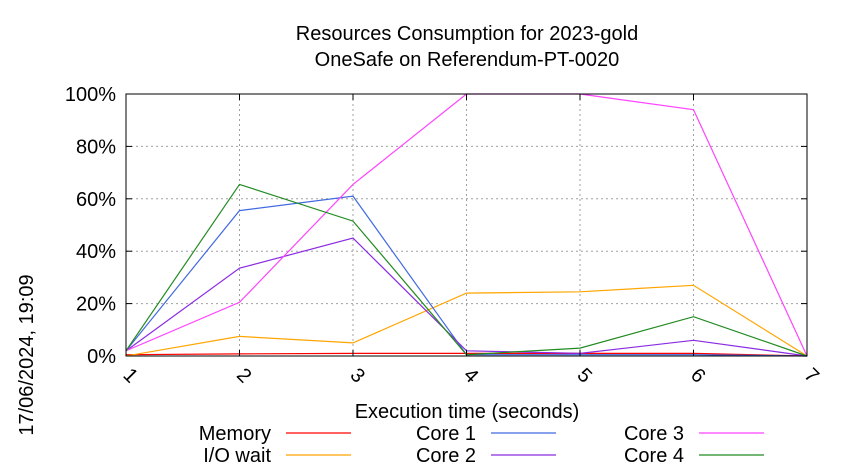 Image resolution: width=850 pixels, height=475 pixels. Describe the element at coordinates (96, 147) in the screenshot. I see `y-tick-label: 80%` at that location.